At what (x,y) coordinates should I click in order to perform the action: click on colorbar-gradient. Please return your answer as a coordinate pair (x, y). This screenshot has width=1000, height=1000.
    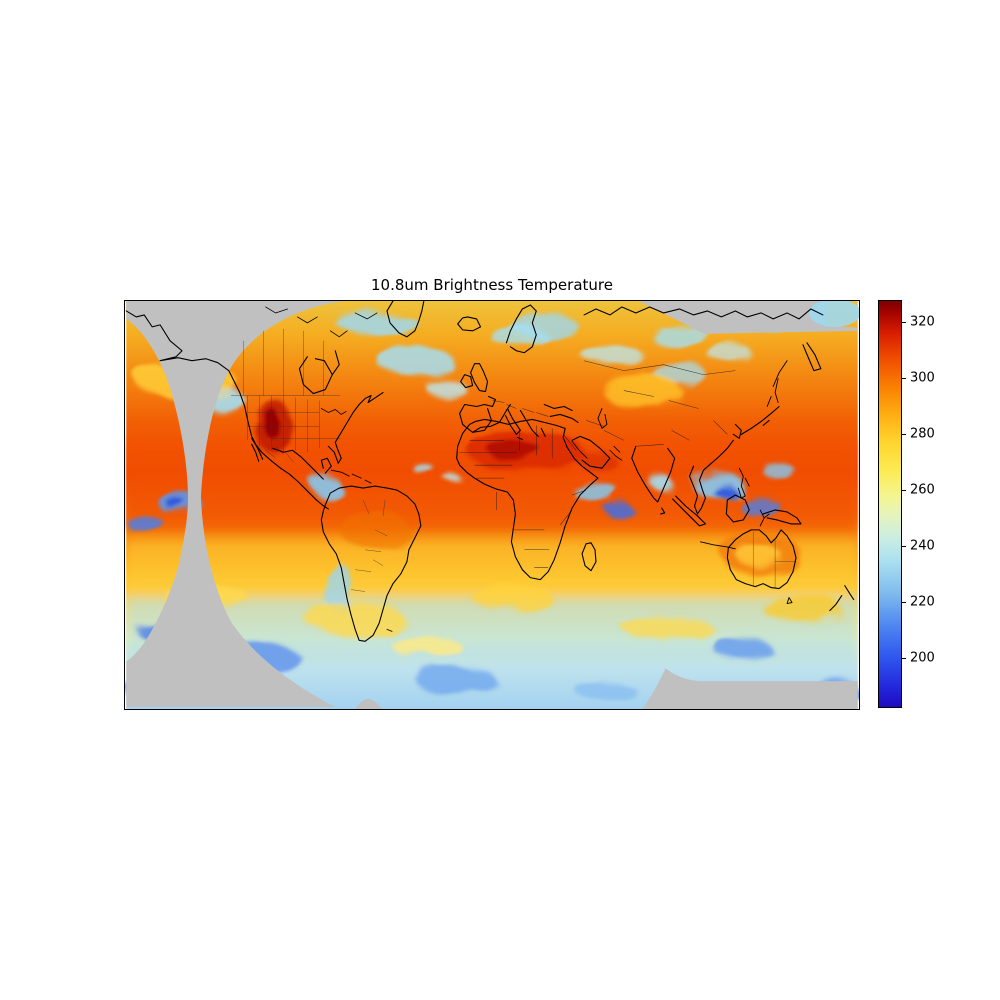
    Looking at the image, I should click on (890, 504).